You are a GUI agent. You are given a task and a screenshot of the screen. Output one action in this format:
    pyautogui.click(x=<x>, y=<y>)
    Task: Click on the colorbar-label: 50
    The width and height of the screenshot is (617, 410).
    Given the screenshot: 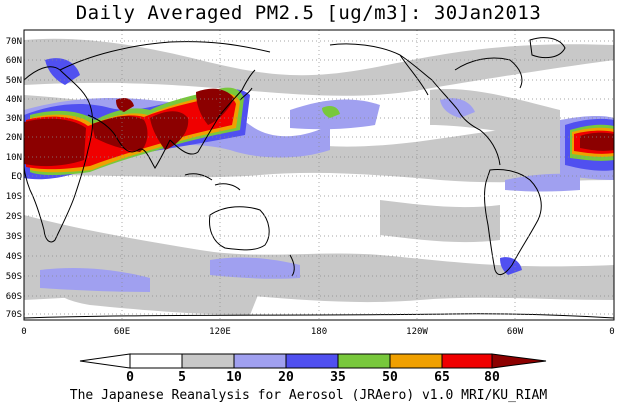 What is the action you would take?
    pyautogui.click(x=390, y=377)
    